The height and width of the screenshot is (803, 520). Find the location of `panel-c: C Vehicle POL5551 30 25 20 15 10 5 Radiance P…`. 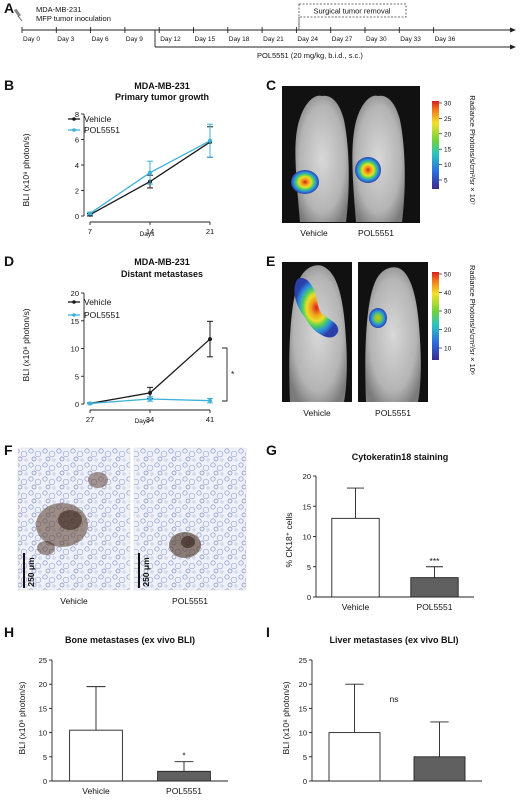

panel-c: C Vehicle POL5551 30 25 20 15 10 5 Radiance P… is located at coordinates (371, 157).